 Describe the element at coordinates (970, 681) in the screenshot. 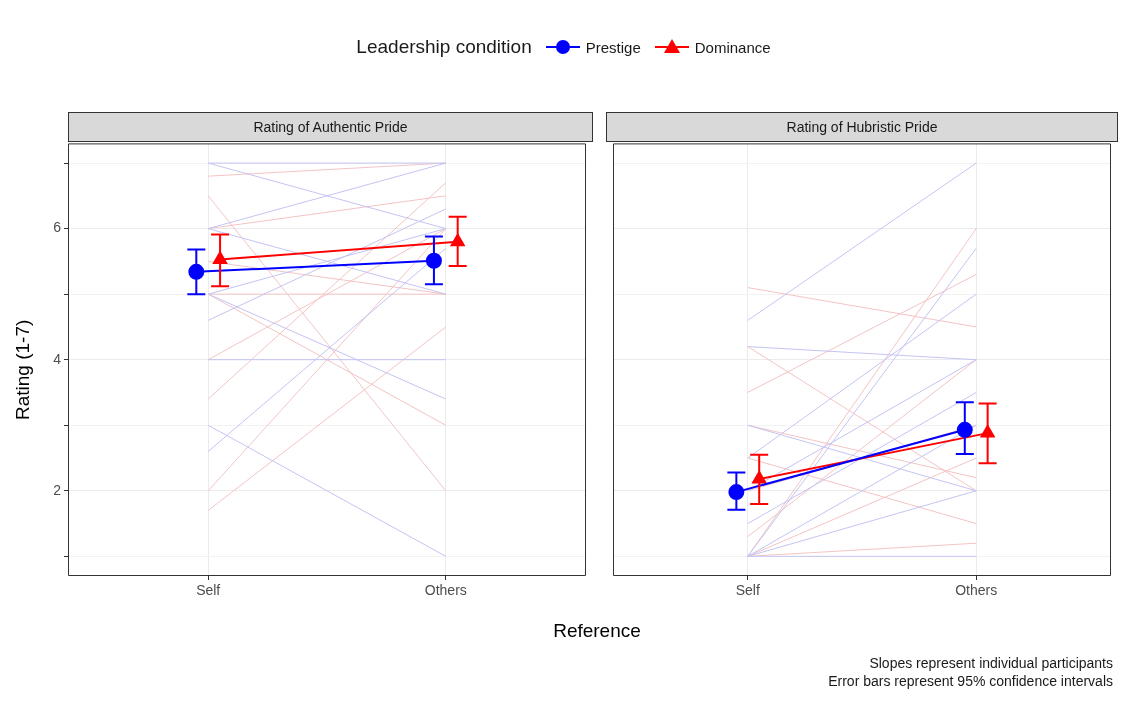

I see `text: Error bars represent 95% confidence intervals` at that location.